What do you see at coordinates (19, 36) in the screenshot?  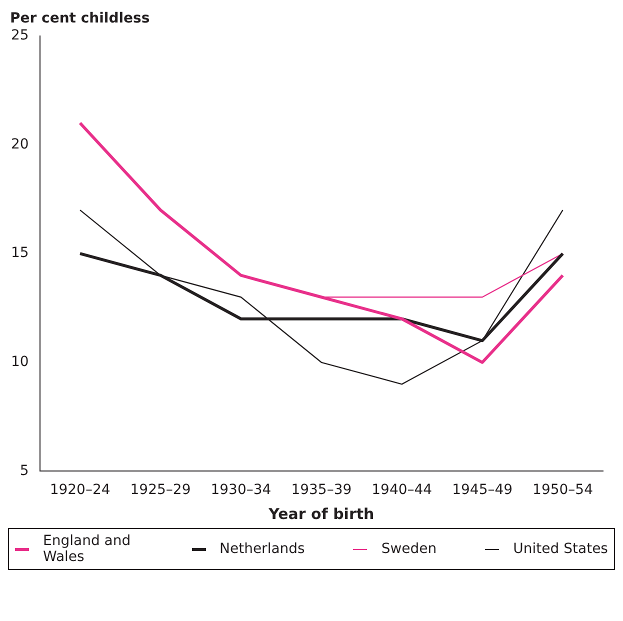 I see `y-tick-label: 25` at bounding box center [19, 36].